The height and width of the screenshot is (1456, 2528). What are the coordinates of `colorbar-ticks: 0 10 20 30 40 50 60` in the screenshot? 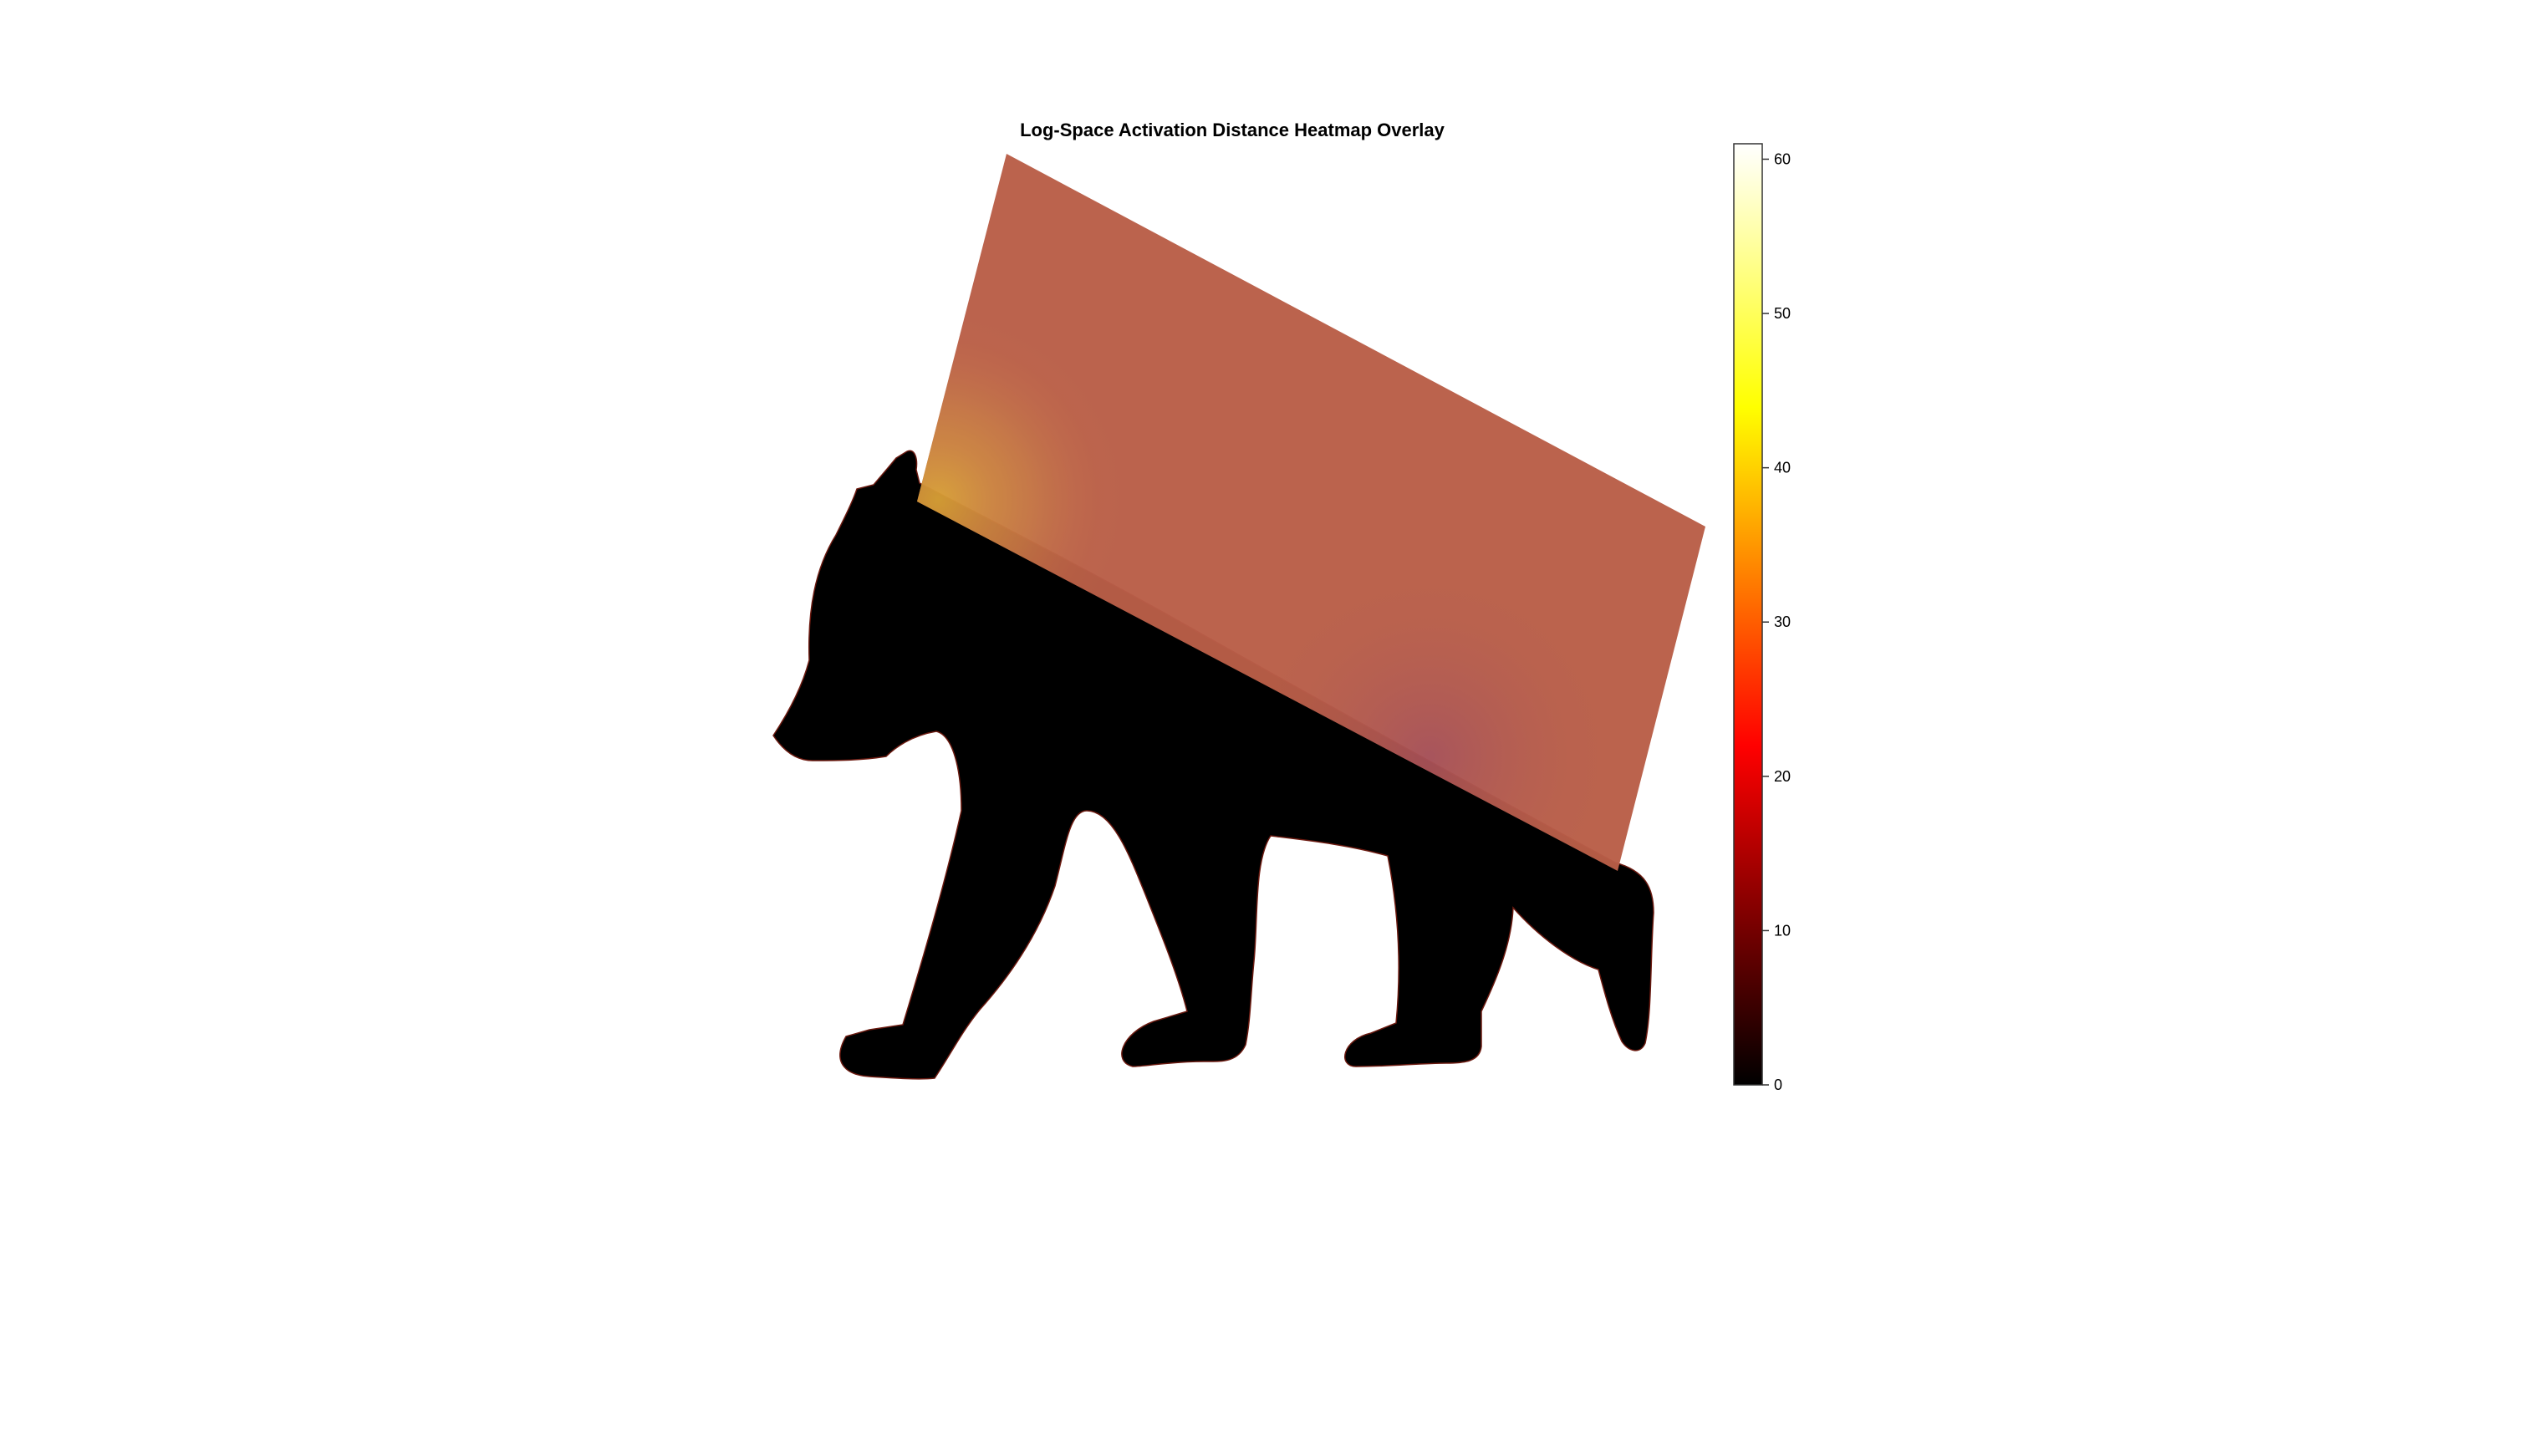 It's located at (1776, 621).